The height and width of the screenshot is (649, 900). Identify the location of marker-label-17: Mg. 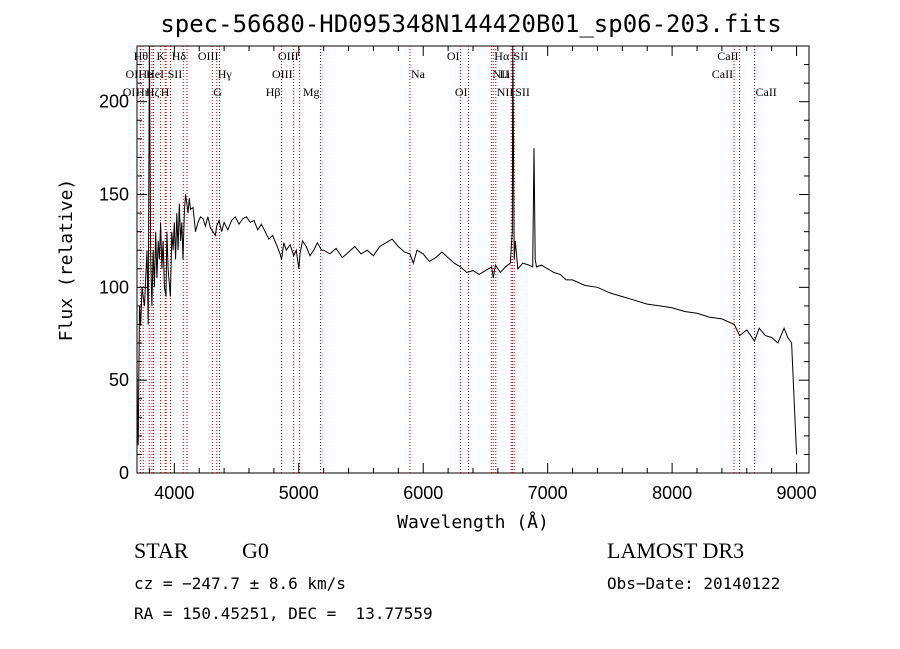
(311, 92).